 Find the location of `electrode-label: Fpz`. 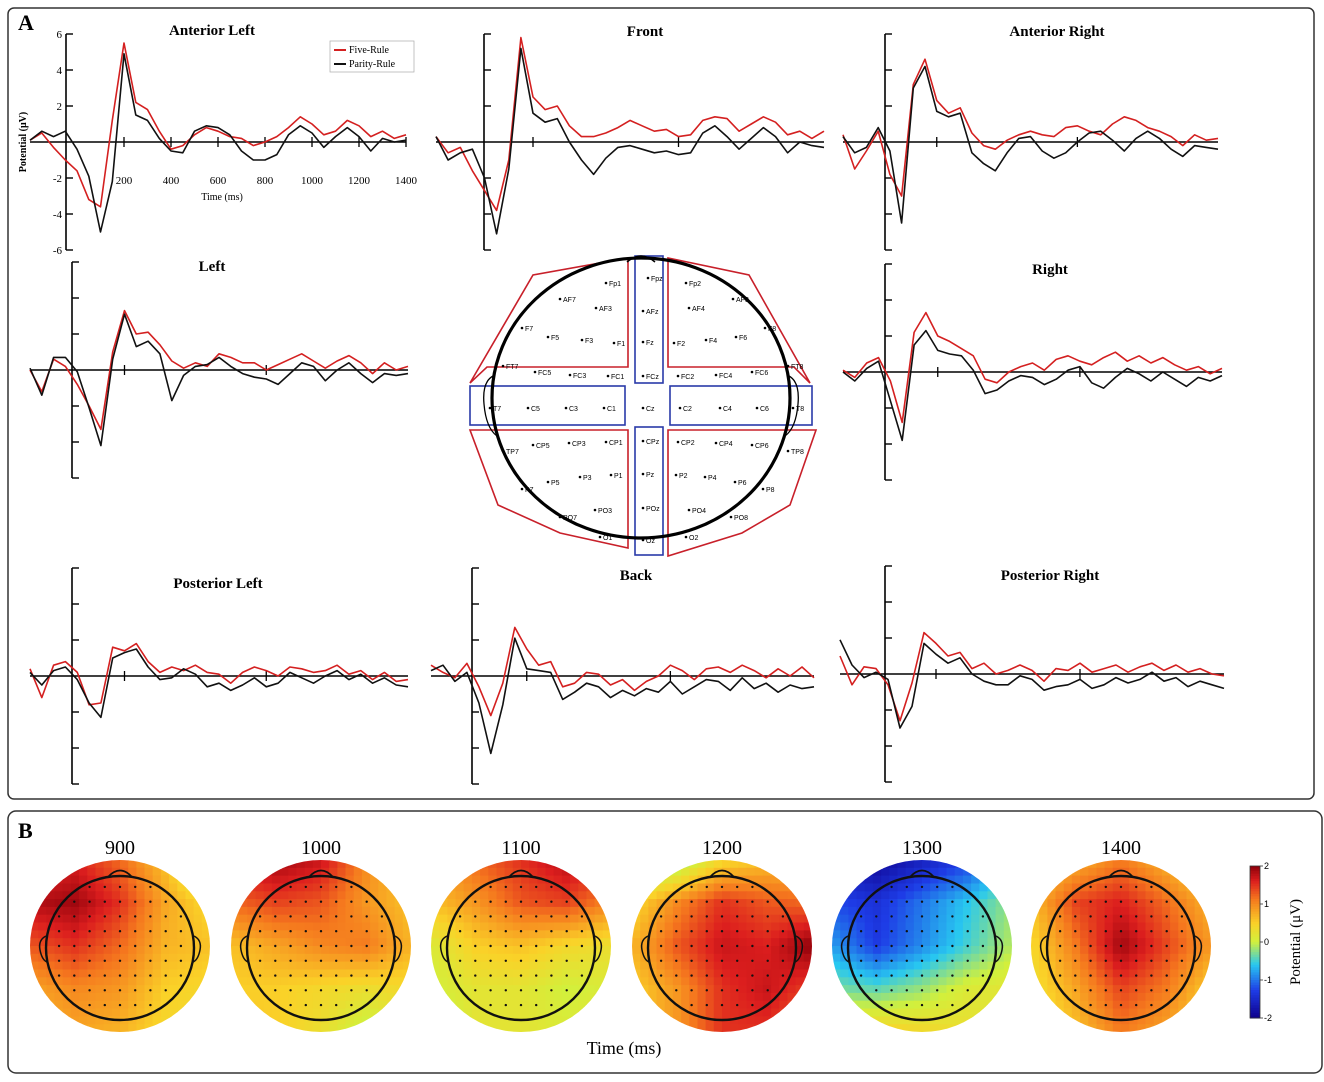

electrode-label: Fpz is located at coordinates (657, 279).